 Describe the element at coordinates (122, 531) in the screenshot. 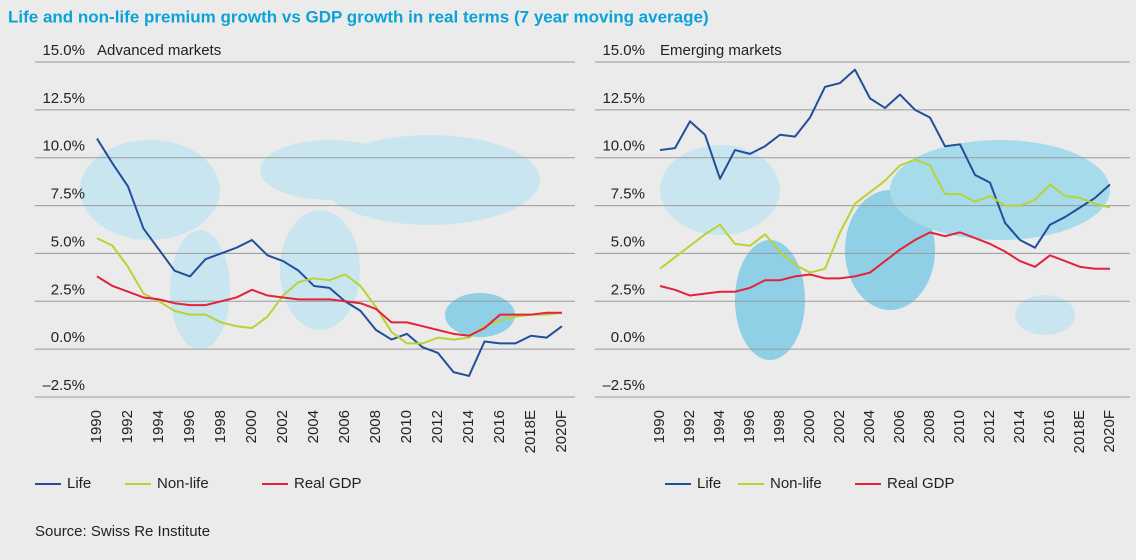

I see `source-note: Source: Swiss Re Institute` at that location.